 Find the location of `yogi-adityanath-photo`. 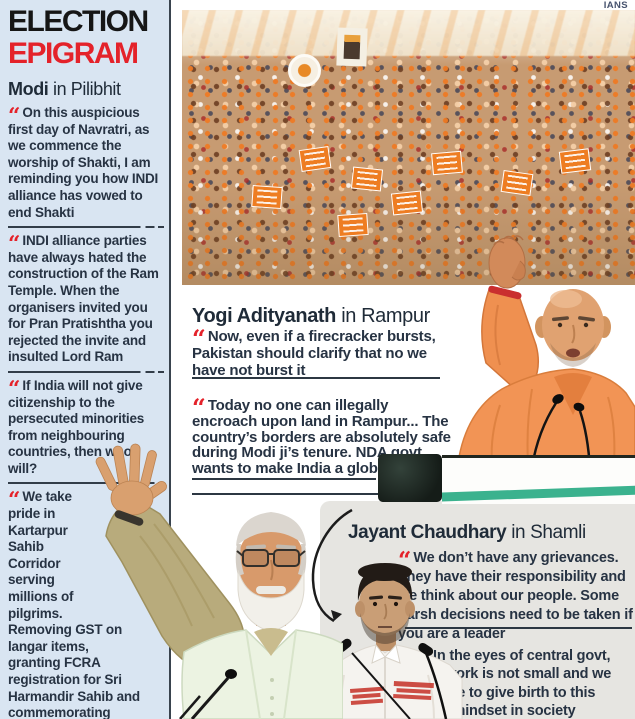

yogi-adityanath-photo is located at coordinates (546, 352).